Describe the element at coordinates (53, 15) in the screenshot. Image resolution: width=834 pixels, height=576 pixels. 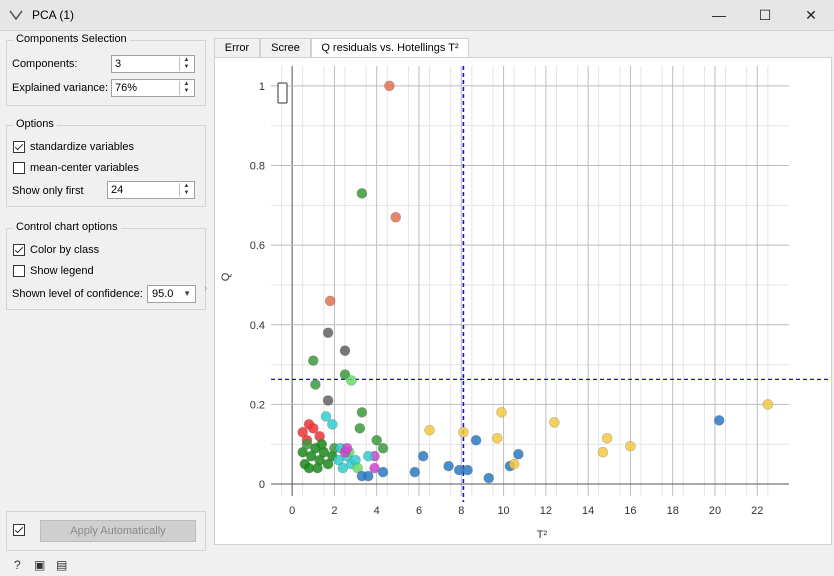
I see `window-title: PCA (1)` at that location.